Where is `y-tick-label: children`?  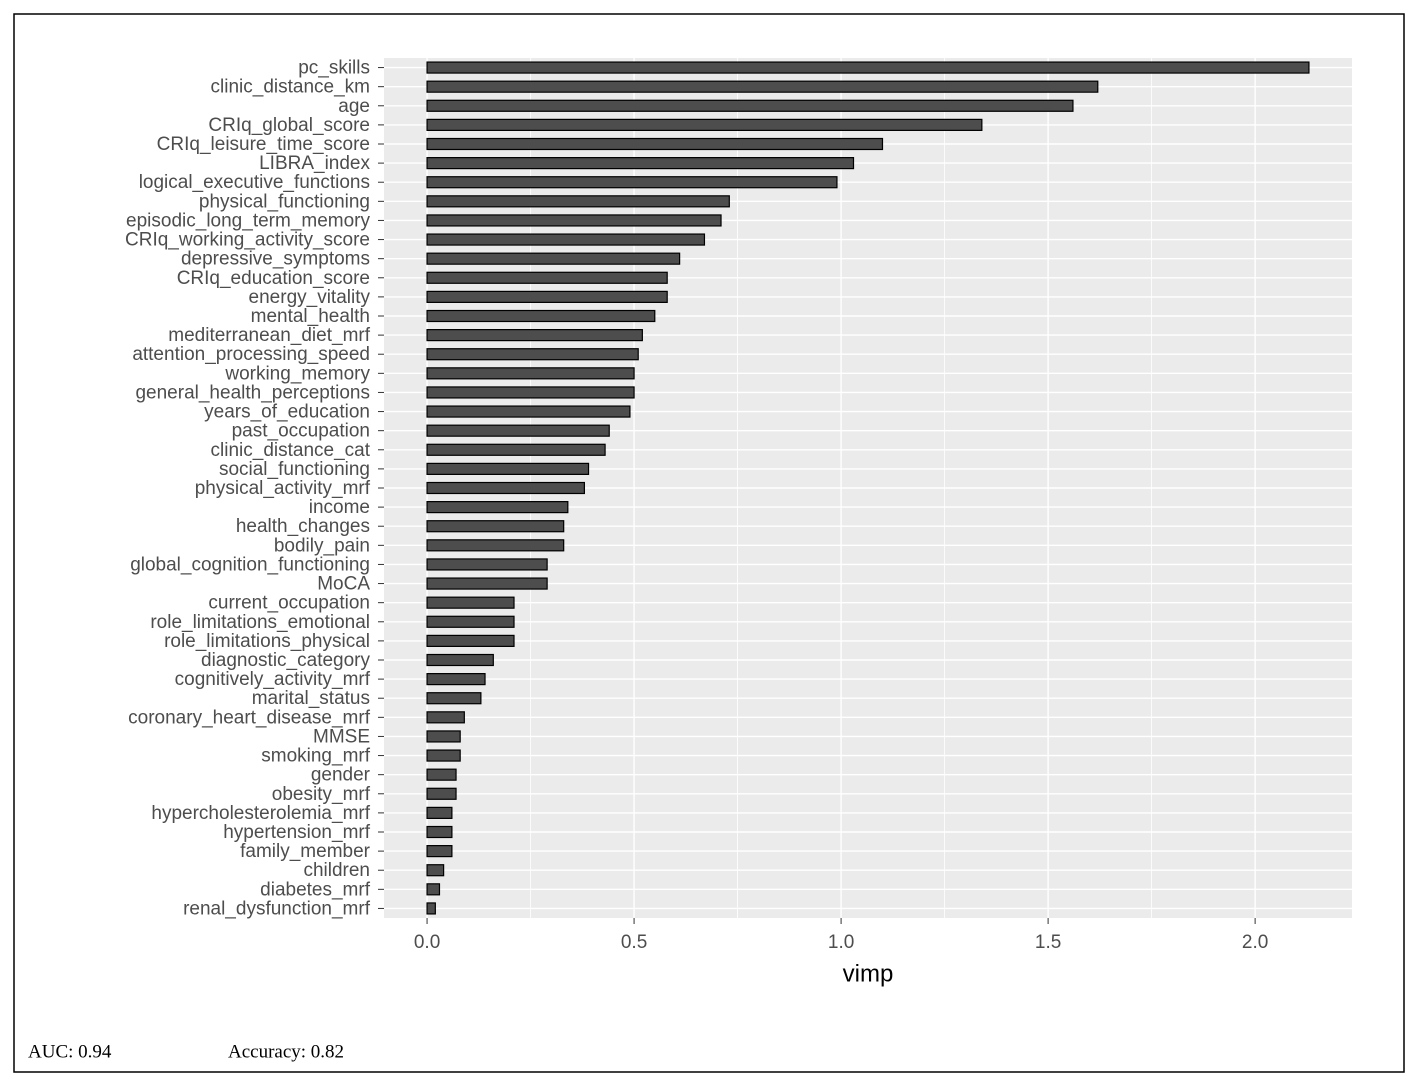
y-tick-label: children is located at coordinates (336, 870).